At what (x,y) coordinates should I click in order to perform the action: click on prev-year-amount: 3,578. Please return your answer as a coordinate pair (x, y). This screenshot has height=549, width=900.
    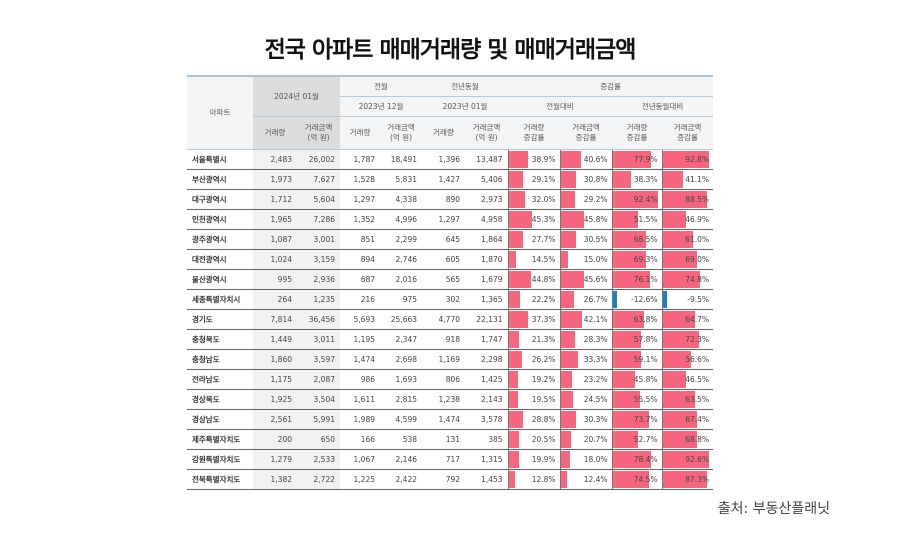
    Looking at the image, I should click on (487, 419).